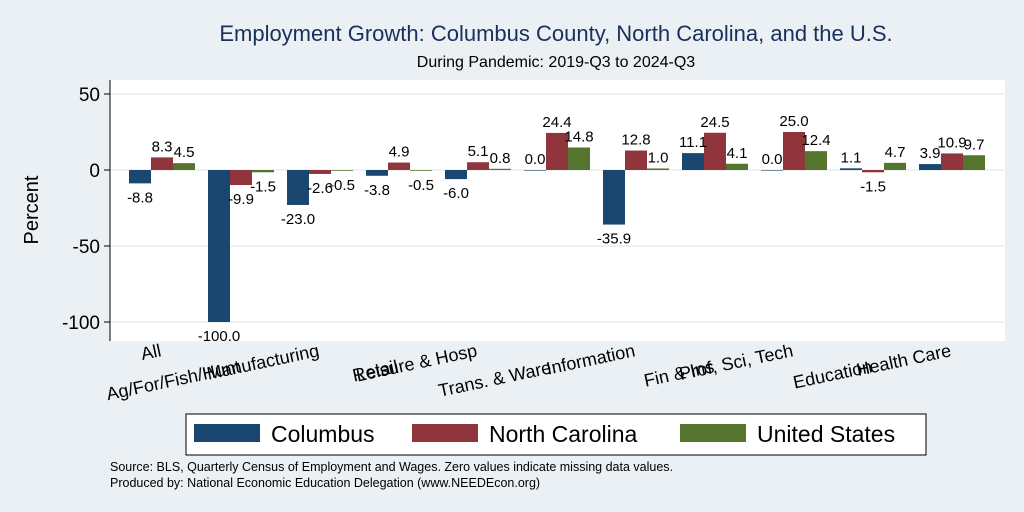 The height and width of the screenshot is (512, 1024). I want to click on category-label: Prof, Sci, Tech, so click(735, 362).